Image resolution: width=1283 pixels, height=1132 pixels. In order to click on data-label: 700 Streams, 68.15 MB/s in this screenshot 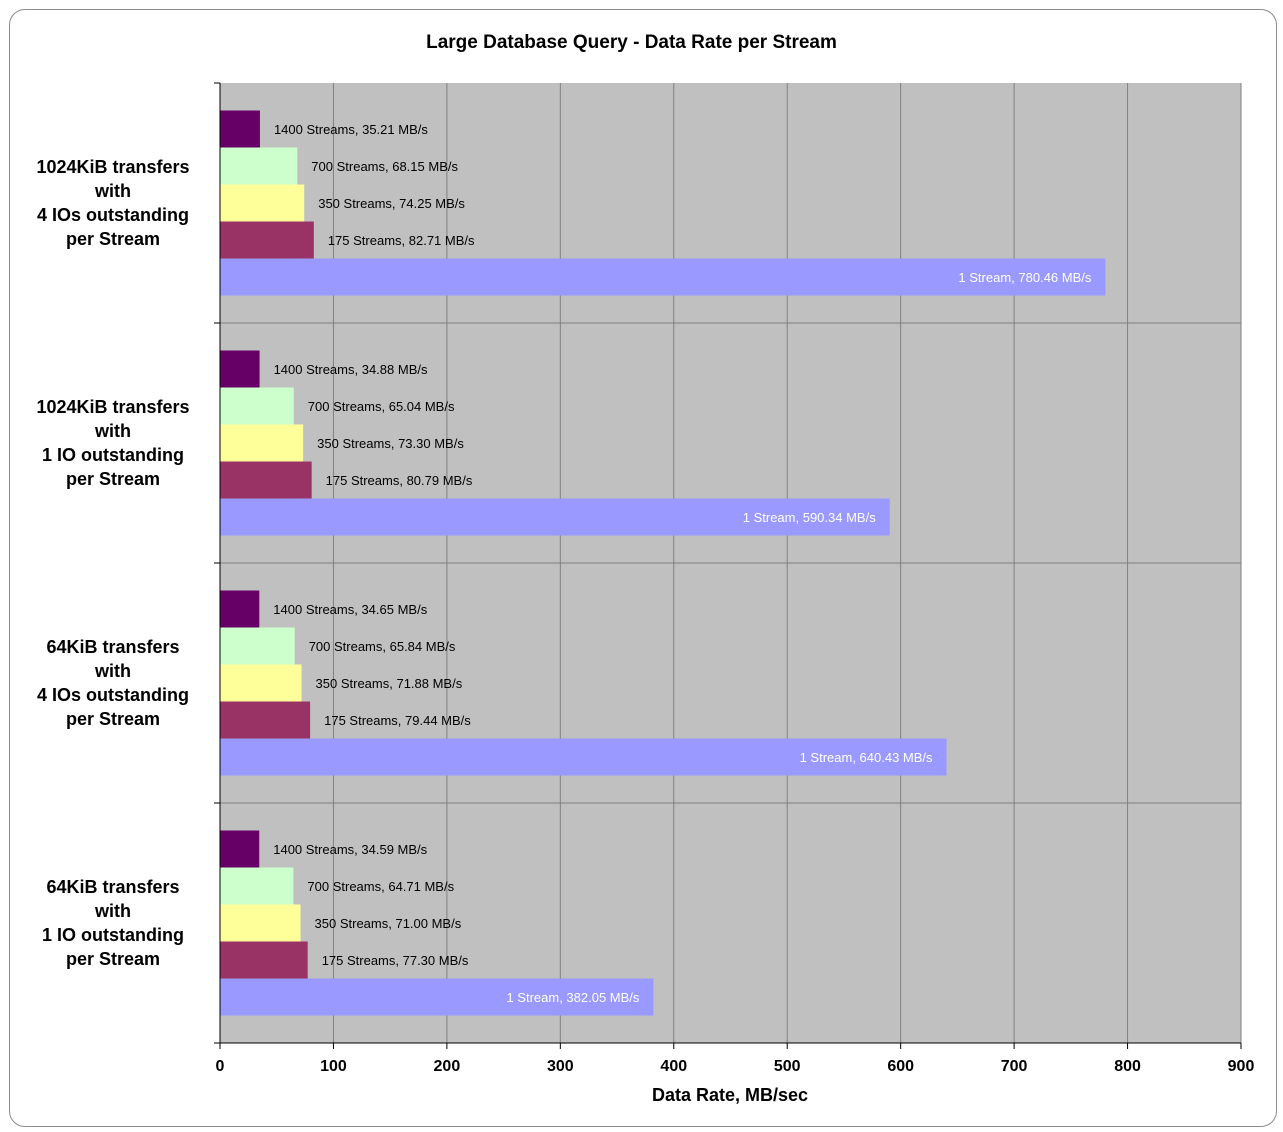, I will do `click(384, 166)`.